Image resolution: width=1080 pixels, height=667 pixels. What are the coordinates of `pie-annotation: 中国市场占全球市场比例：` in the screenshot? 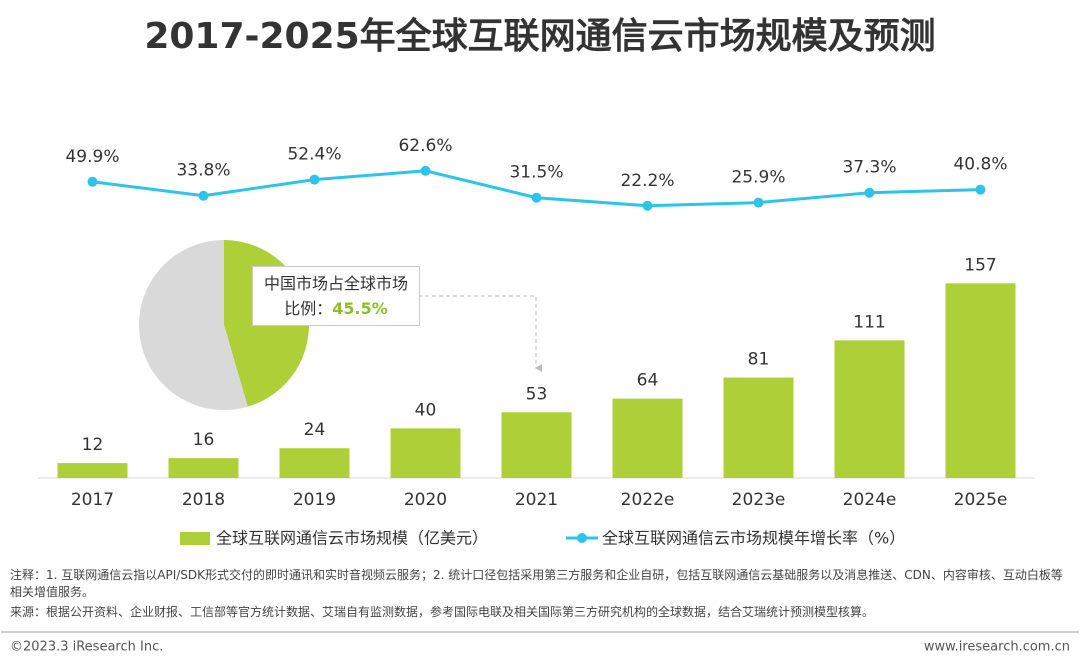 It's located at (335, 296).